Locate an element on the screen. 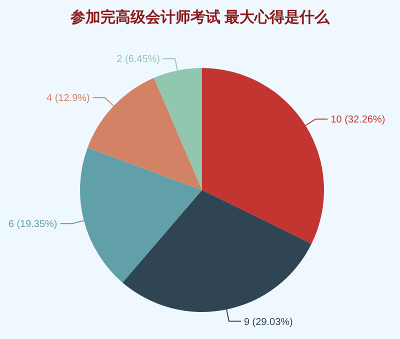 The image size is (400, 339). data-label: 4 (12.9%) is located at coordinates (68, 98).